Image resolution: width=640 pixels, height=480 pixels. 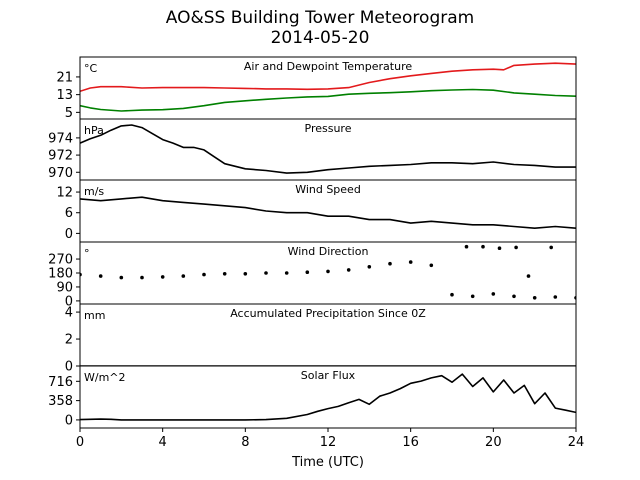 I want to click on panel-title-pressure: Pressure, so click(x=328, y=128).